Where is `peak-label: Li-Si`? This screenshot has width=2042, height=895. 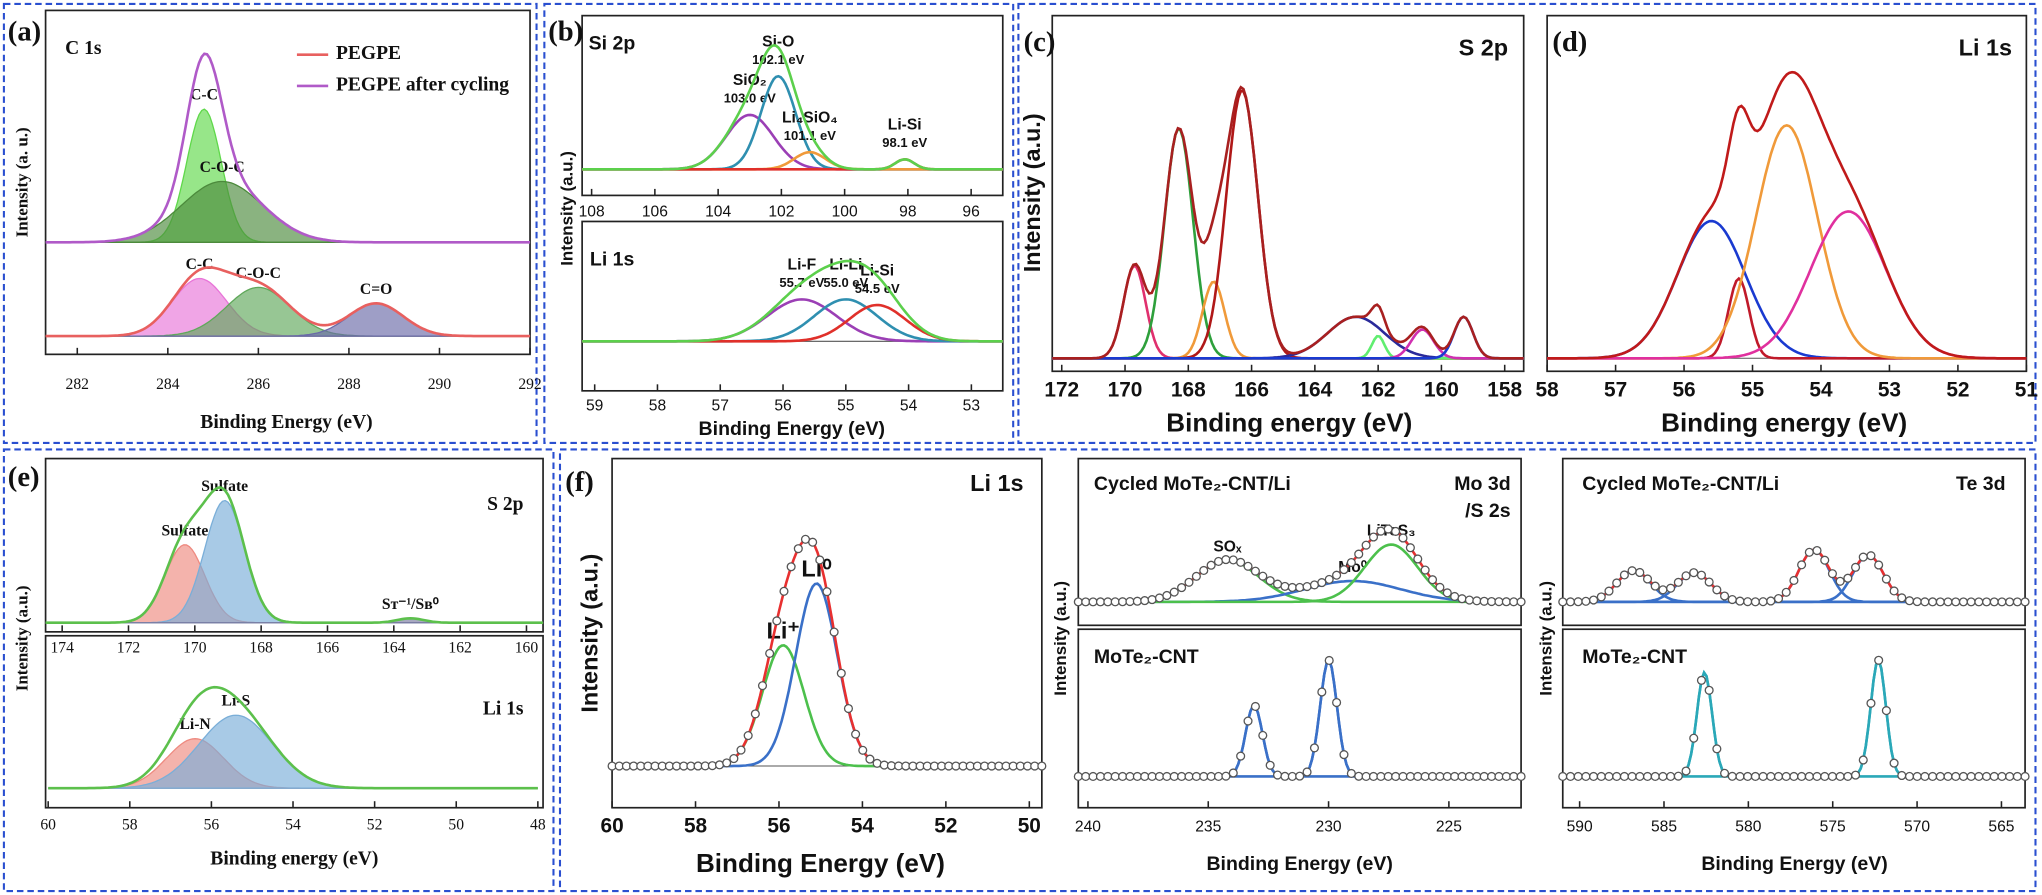 peak-label: Li-Si is located at coordinates (877, 270).